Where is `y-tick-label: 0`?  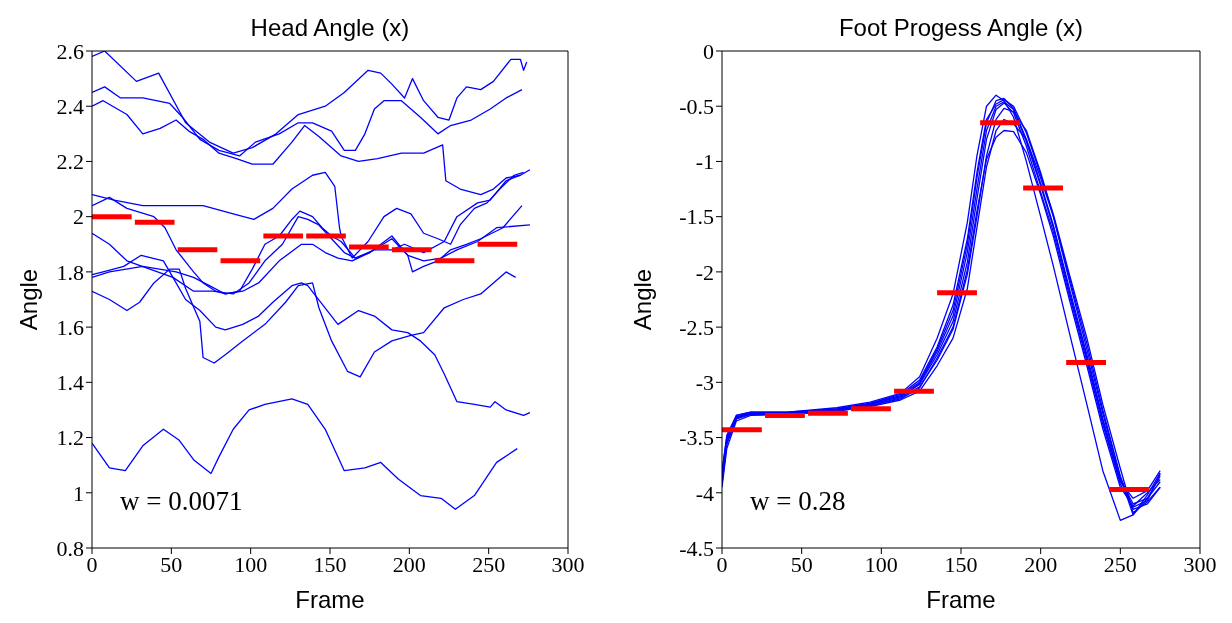 y-tick-label: 0 is located at coordinates (708, 51).